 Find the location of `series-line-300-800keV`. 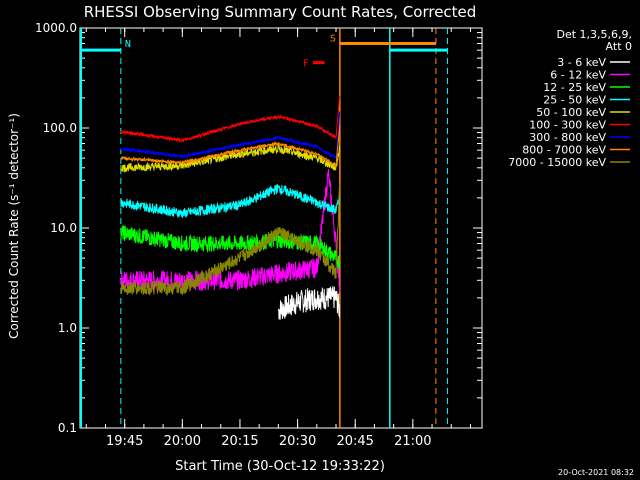

series-line-300-800keV is located at coordinates (230, 135).